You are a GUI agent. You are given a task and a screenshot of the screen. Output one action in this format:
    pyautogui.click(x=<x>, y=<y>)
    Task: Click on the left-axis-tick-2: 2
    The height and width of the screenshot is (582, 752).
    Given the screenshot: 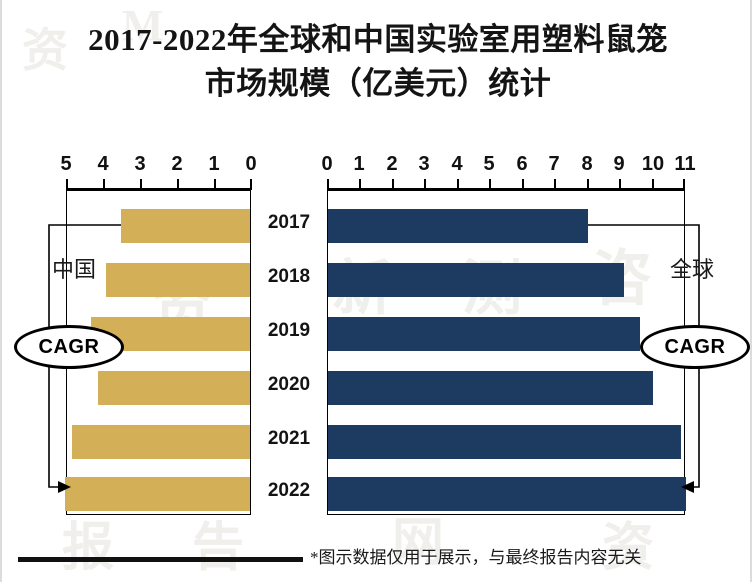 What is the action you would take?
    pyautogui.click(x=177, y=164)
    